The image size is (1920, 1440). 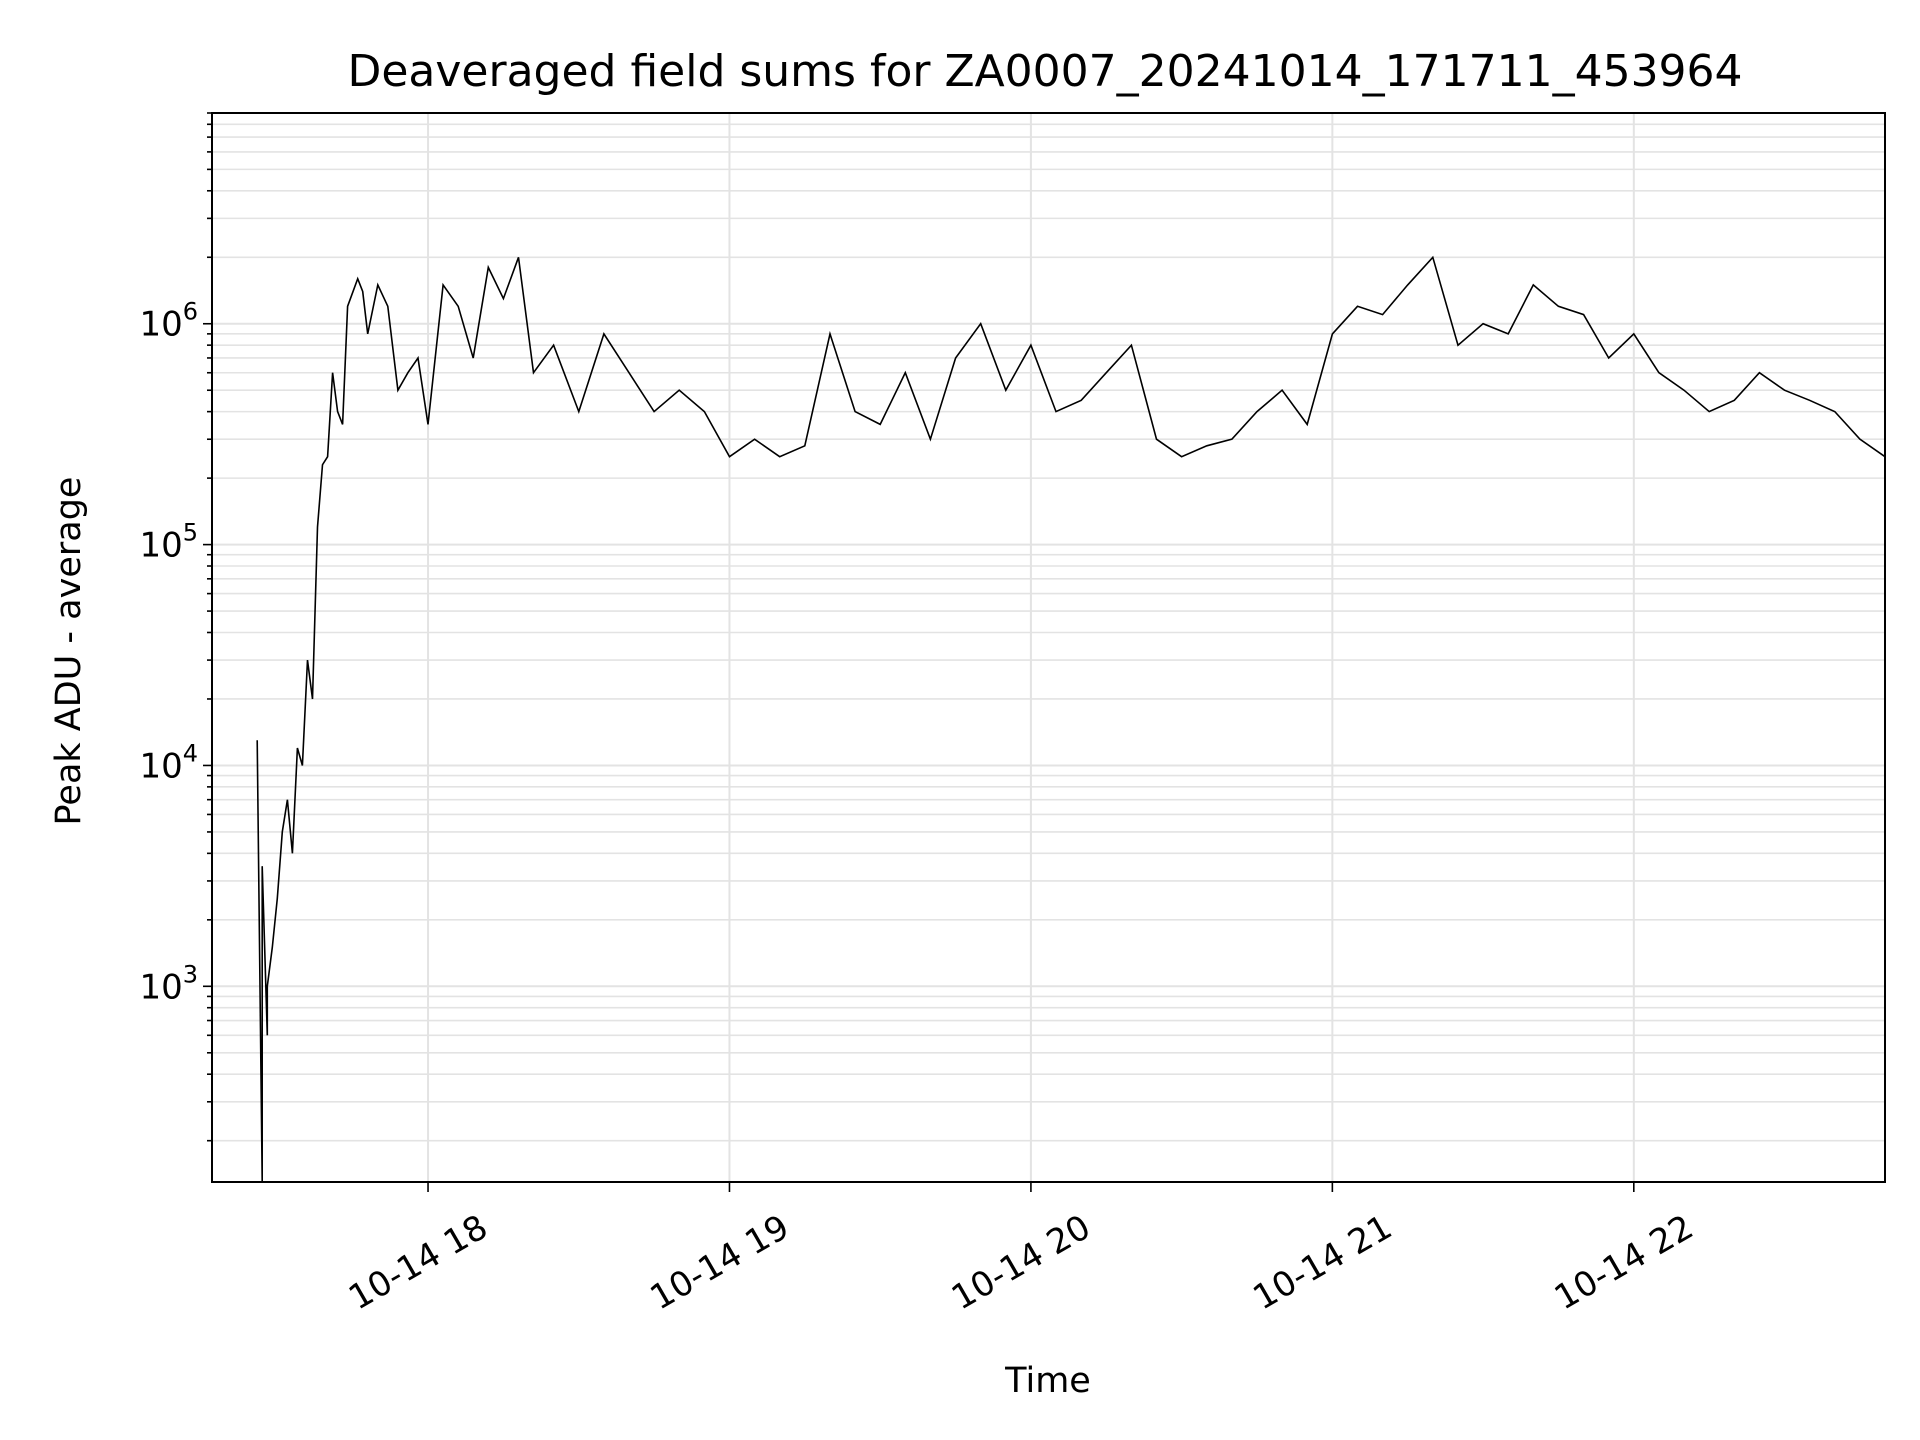 What do you see at coordinates (168, 321) in the screenshot?
I see `y-tick-label: 10⁶` at bounding box center [168, 321].